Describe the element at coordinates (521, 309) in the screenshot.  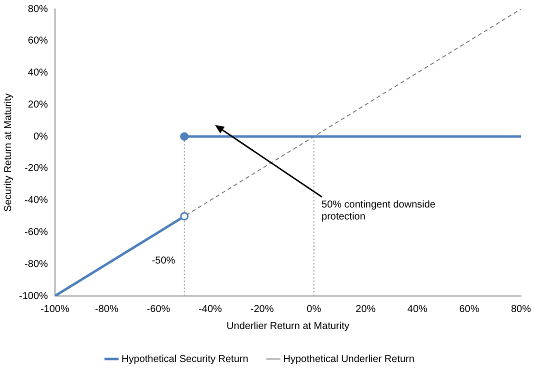
I see `x-tick-label: 80%` at that location.